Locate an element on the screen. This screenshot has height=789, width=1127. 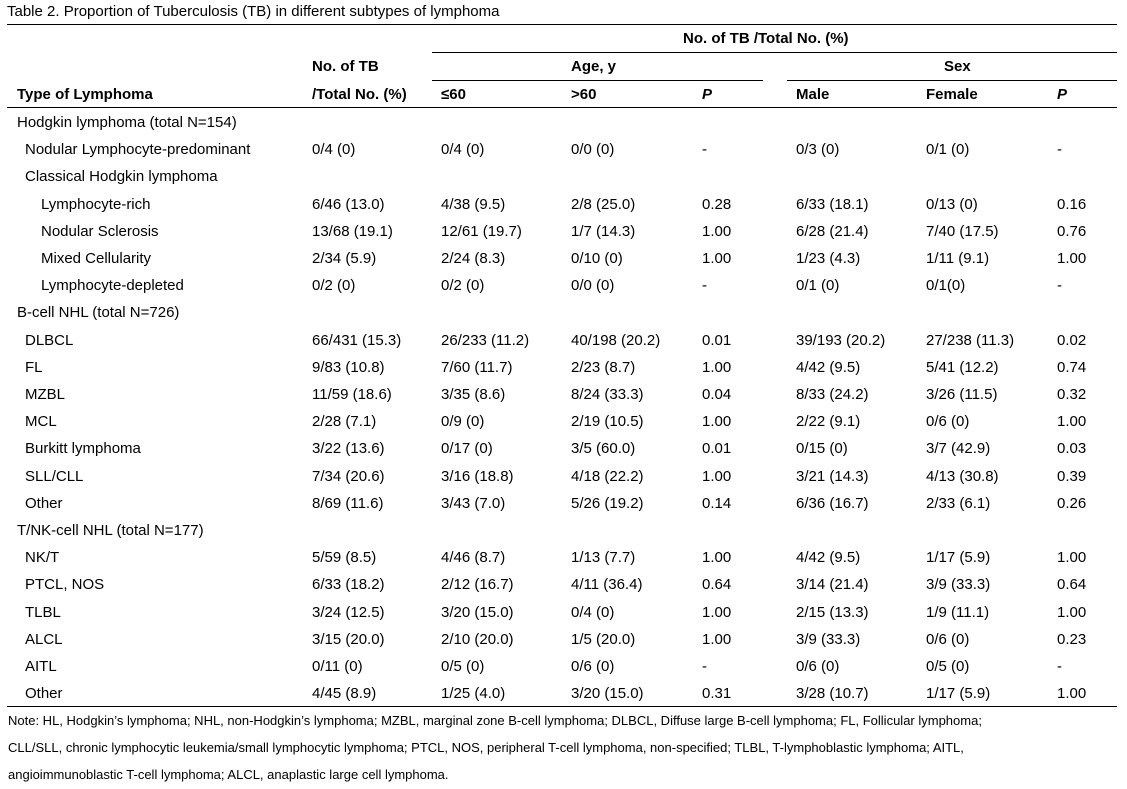
table-cell: 13/68 (19.1) is located at coordinates (352, 231).